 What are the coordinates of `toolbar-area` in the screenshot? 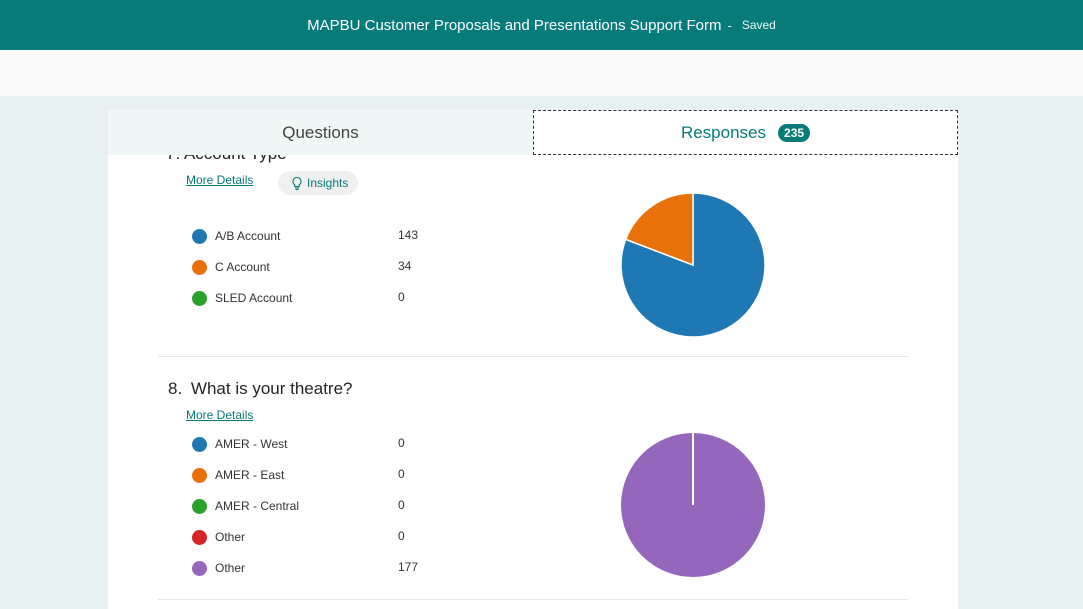 It's located at (541, 73).